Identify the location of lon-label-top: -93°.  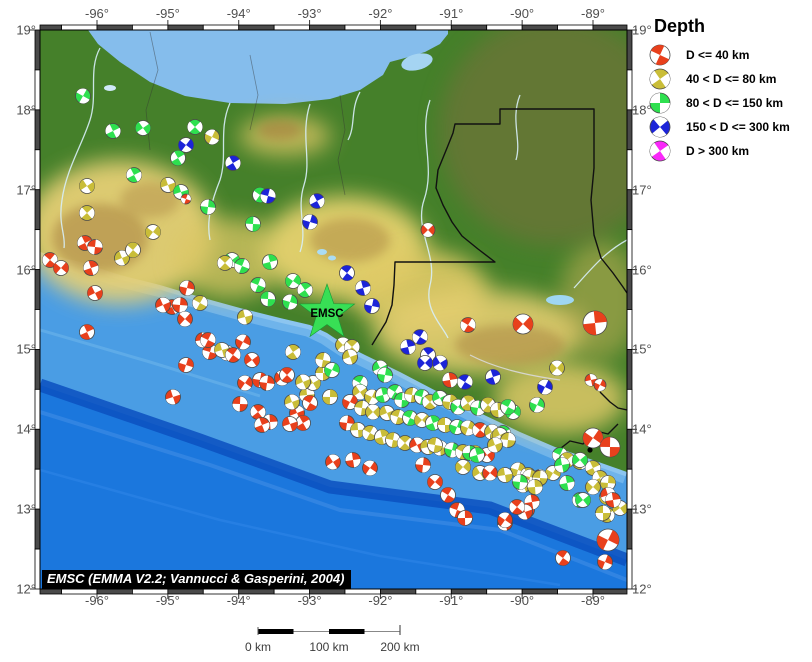
(309, 13).